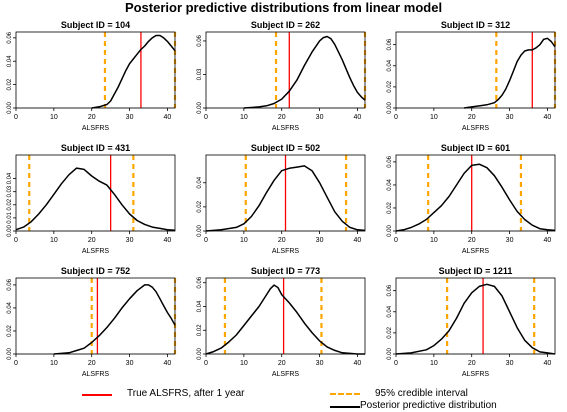 The width and height of the screenshot is (567, 412). What do you see at coordinates (320, 117) in the screenshot?
I see `panel-2-xtick-label: 30` at bounding box center [320, 117].